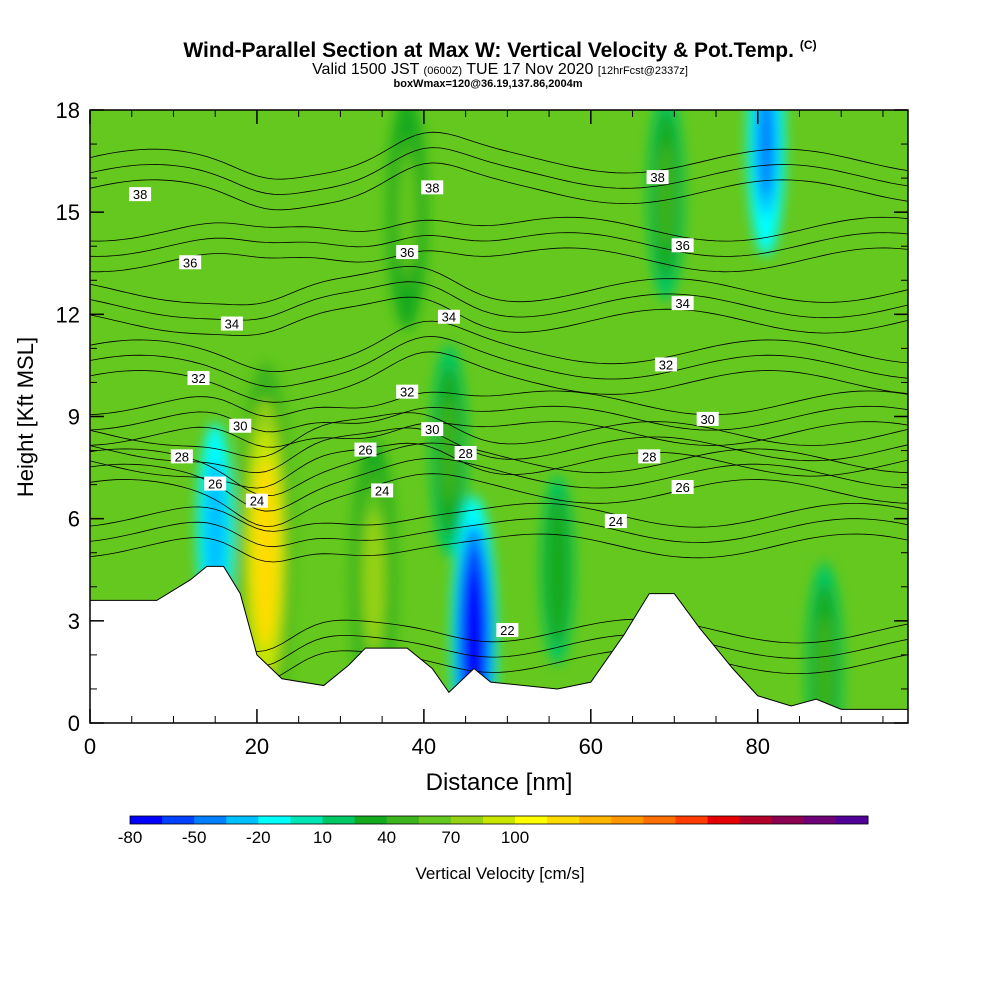  What do you see at coordinates (74, 621) in the screenshot?
I see `y-tick-label: 3` at bounding box center [74, 621].